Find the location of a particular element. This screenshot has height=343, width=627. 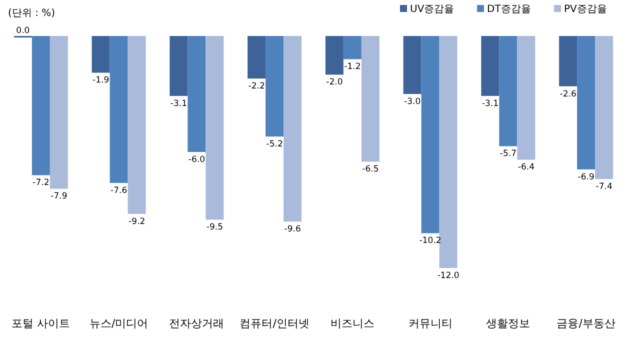

data-label: -5.7 is located at coordinates (508, 154).